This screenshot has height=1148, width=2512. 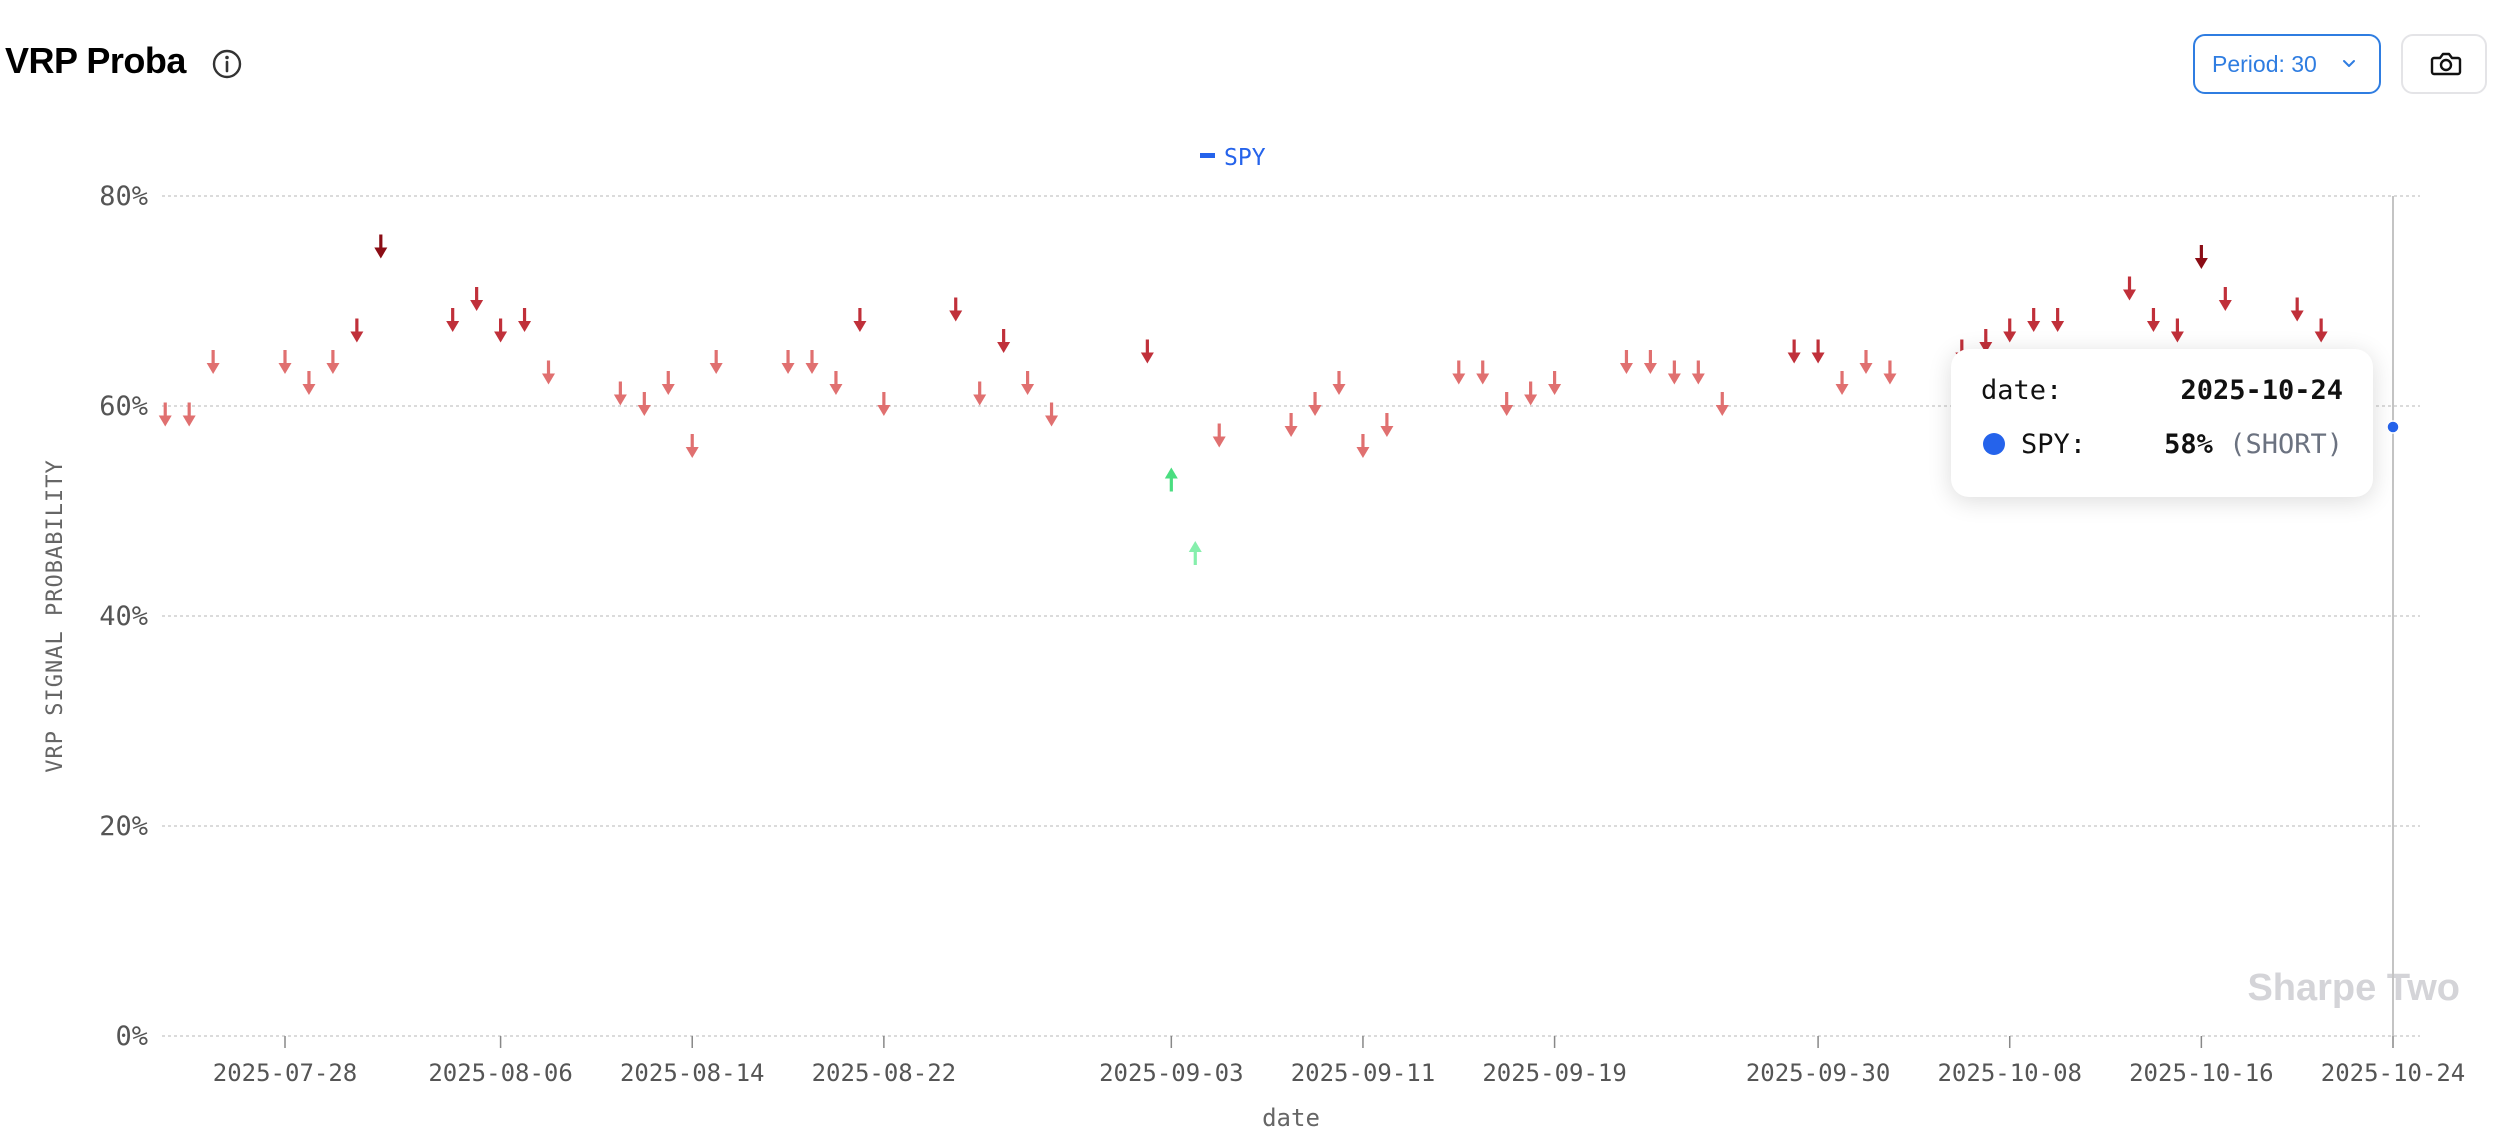 What do you see at coordinates (2162, 423) in the screenshot?
I see `data-tooltip: date: 2025-10-24 SPY: 58% (SHORT)` at bounding box center [2162, 423].